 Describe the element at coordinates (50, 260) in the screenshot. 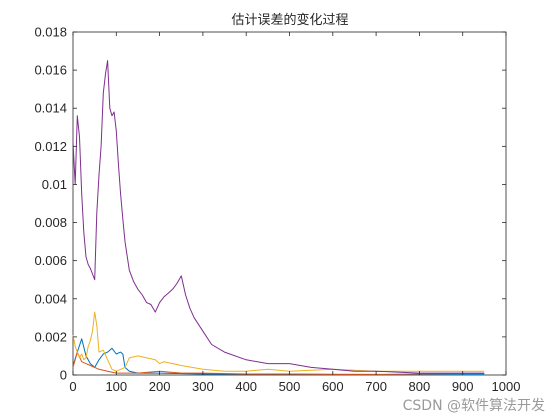

I see `y-tick-label: 0.006` at that location.